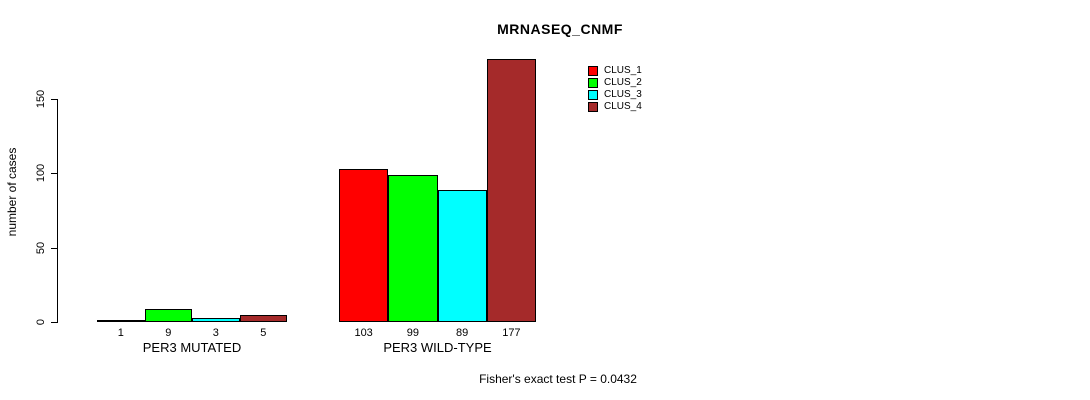 The image size is (1090, 400). Describe the element at coordinates (623, 106) in the screenshot. I see `legend-label-clus_4: CLUS_4` at that location.